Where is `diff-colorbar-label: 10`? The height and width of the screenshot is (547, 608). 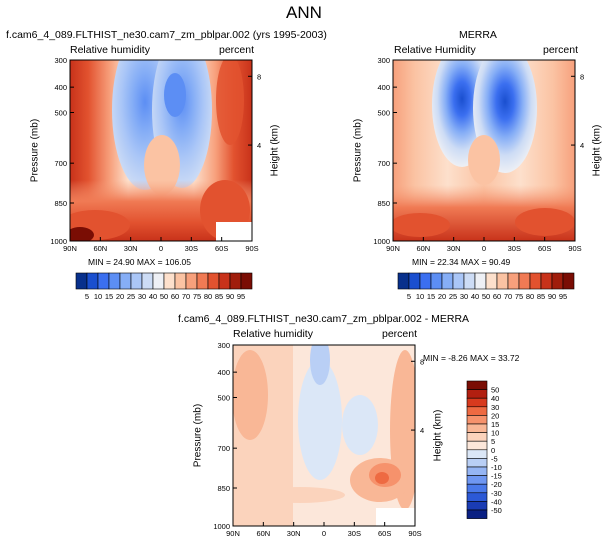 diff-colorbar-label: 10 is located at coordinates (495, 433).